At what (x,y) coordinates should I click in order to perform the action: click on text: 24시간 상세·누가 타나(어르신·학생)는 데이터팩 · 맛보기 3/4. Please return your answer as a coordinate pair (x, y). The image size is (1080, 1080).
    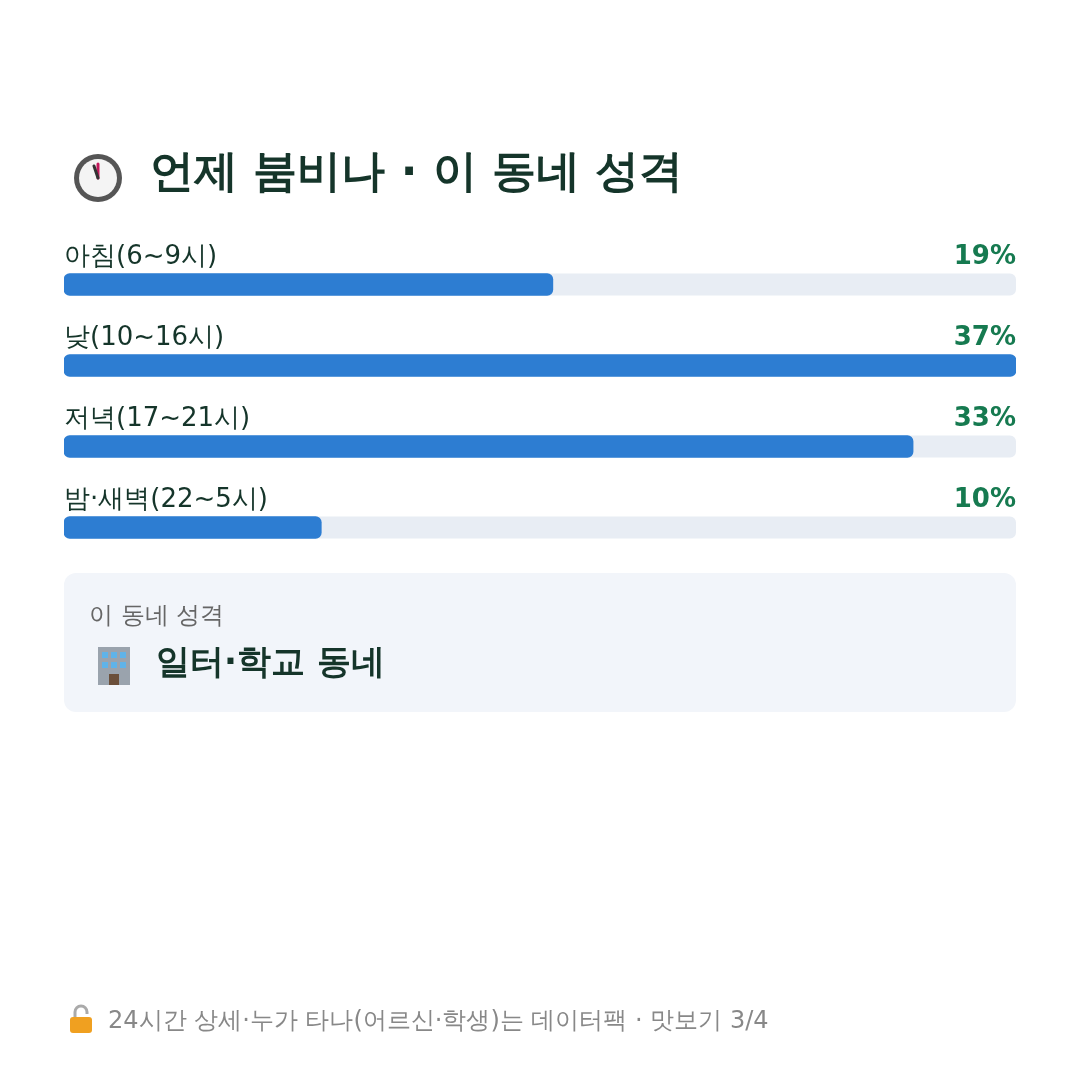
    Looking at the image, I should click on (438, 1020).